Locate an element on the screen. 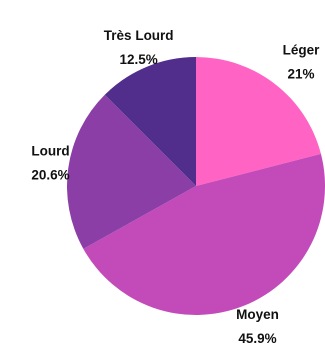 This screenshot has height=362, width=325. slice-category-moyen: Moyen is located at coordinates (257, 314).